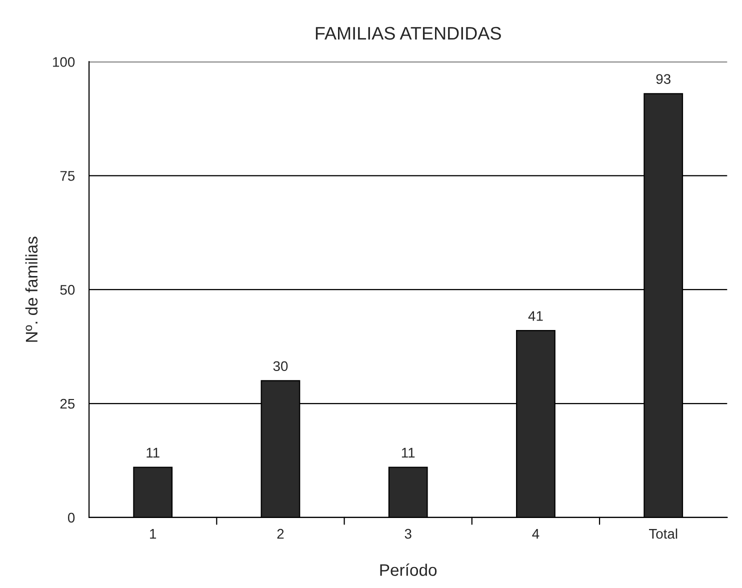  What do you see at coordinates (31, 289) in the screenshot?
I see `y-axis-title: Nº. de familias` at bounding box center [31, 289].